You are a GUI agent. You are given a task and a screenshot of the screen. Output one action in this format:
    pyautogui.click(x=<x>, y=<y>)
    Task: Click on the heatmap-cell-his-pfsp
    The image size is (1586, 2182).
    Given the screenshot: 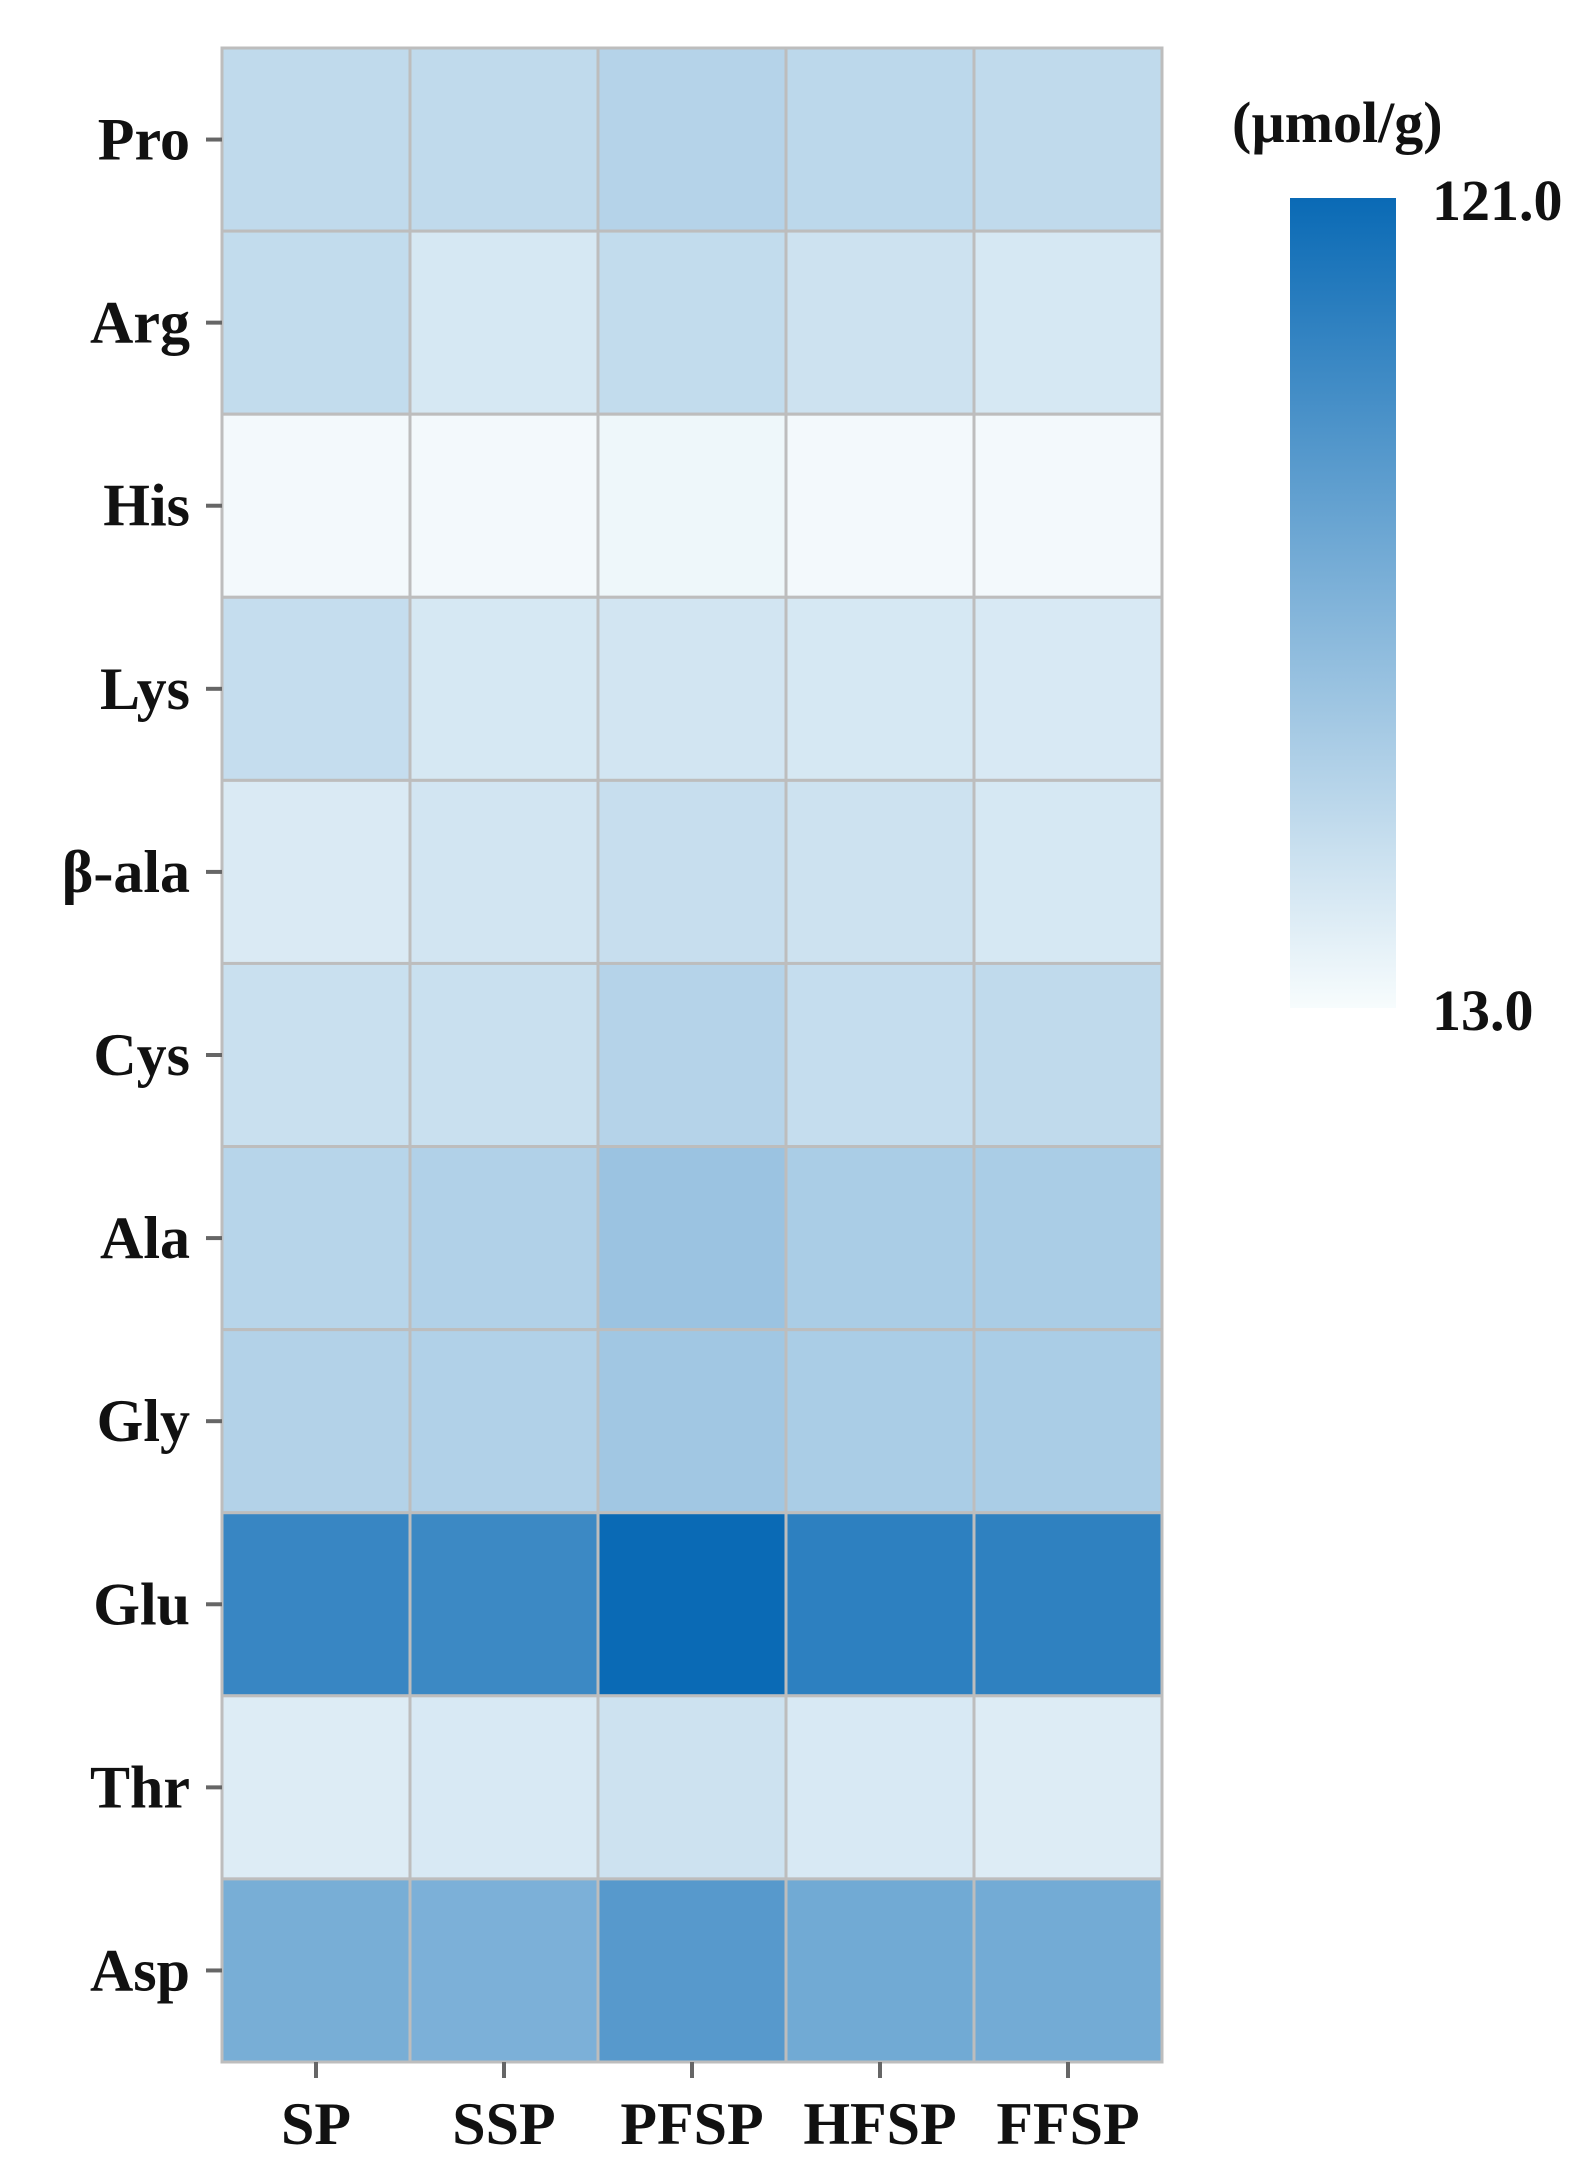 What is the action you would take?
    pyautogui.click(x=692, y=505)
    